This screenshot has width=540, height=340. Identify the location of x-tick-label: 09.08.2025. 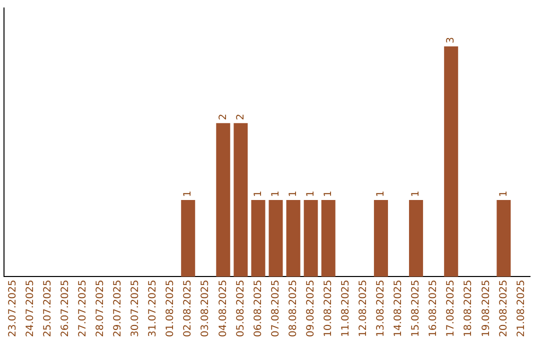
(310, 309).